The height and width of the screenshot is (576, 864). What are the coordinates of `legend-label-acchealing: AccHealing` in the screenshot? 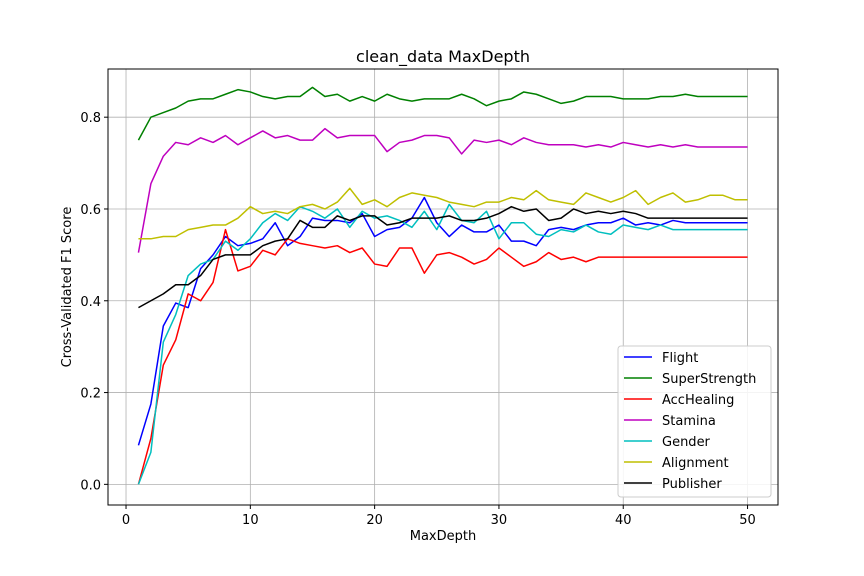 It's located at (698, 400).